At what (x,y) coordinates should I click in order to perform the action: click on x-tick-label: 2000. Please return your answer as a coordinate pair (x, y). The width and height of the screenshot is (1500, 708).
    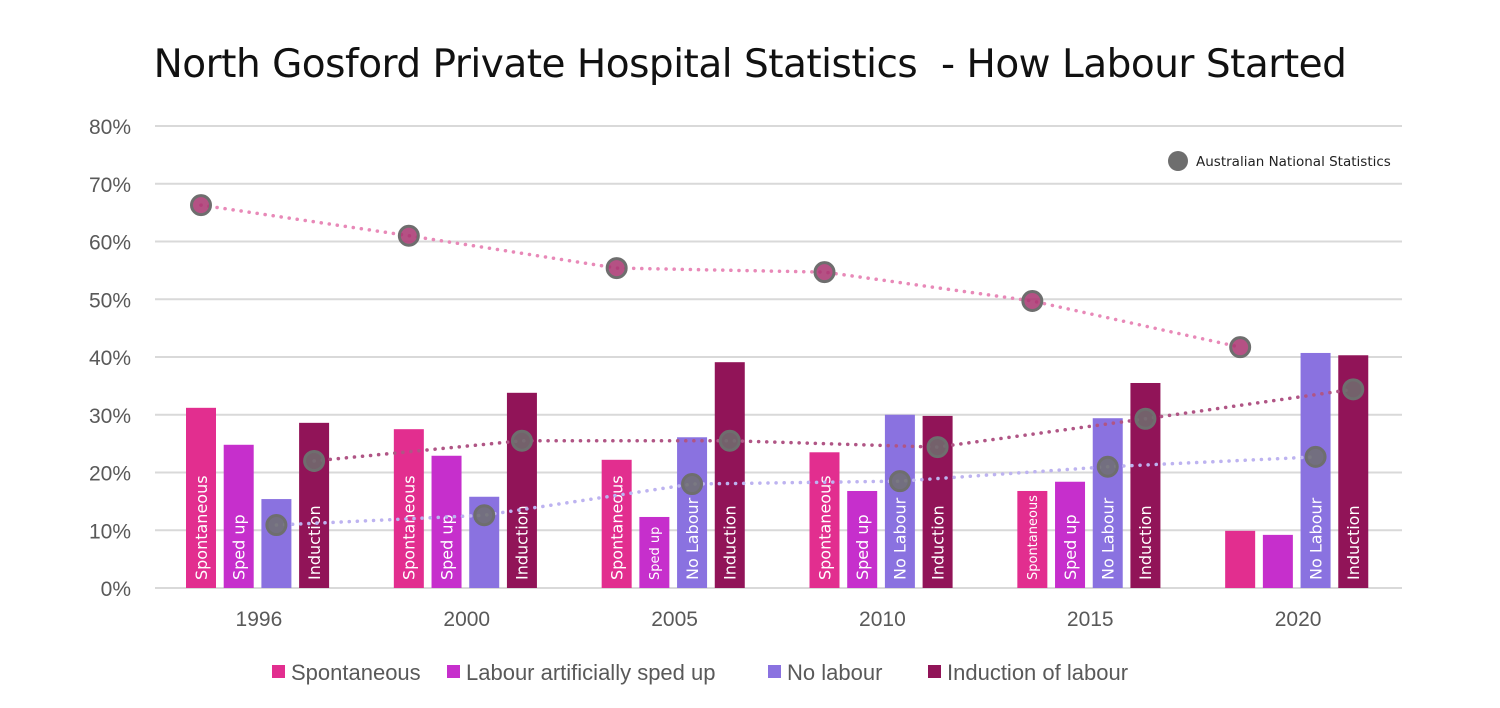
    Looking at the image, I should click on (466, 619).